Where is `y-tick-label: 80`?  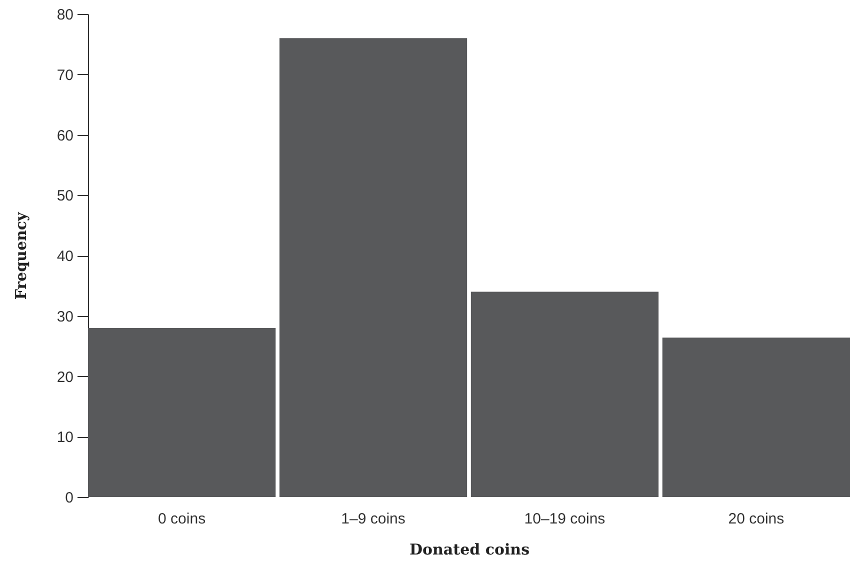
y-tick-label: 80 is located at coordinates (65, 15).